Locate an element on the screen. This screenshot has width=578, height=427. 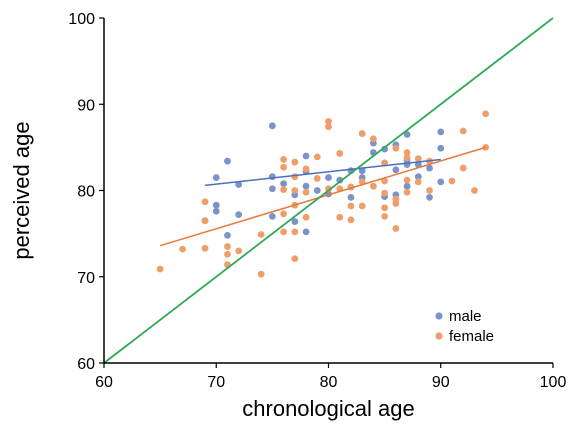
x-tick-label: 100 is located at coordinates (553, 382).